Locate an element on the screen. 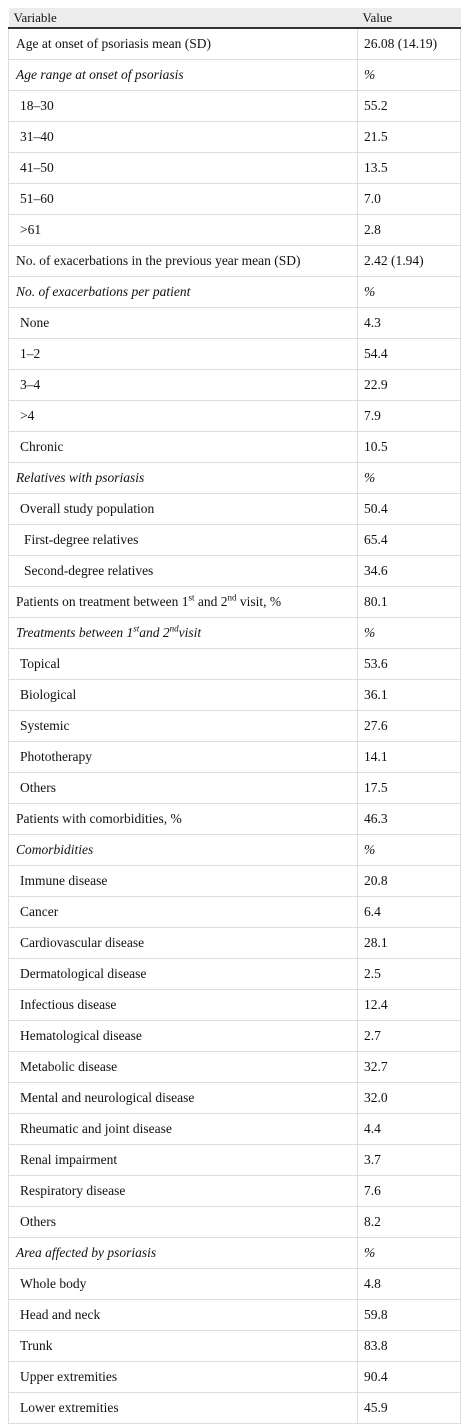 The width and height of the screenshot is (469, 1428). table-row: Dermatological disease 2.5 is located at coordinates (234, 974).